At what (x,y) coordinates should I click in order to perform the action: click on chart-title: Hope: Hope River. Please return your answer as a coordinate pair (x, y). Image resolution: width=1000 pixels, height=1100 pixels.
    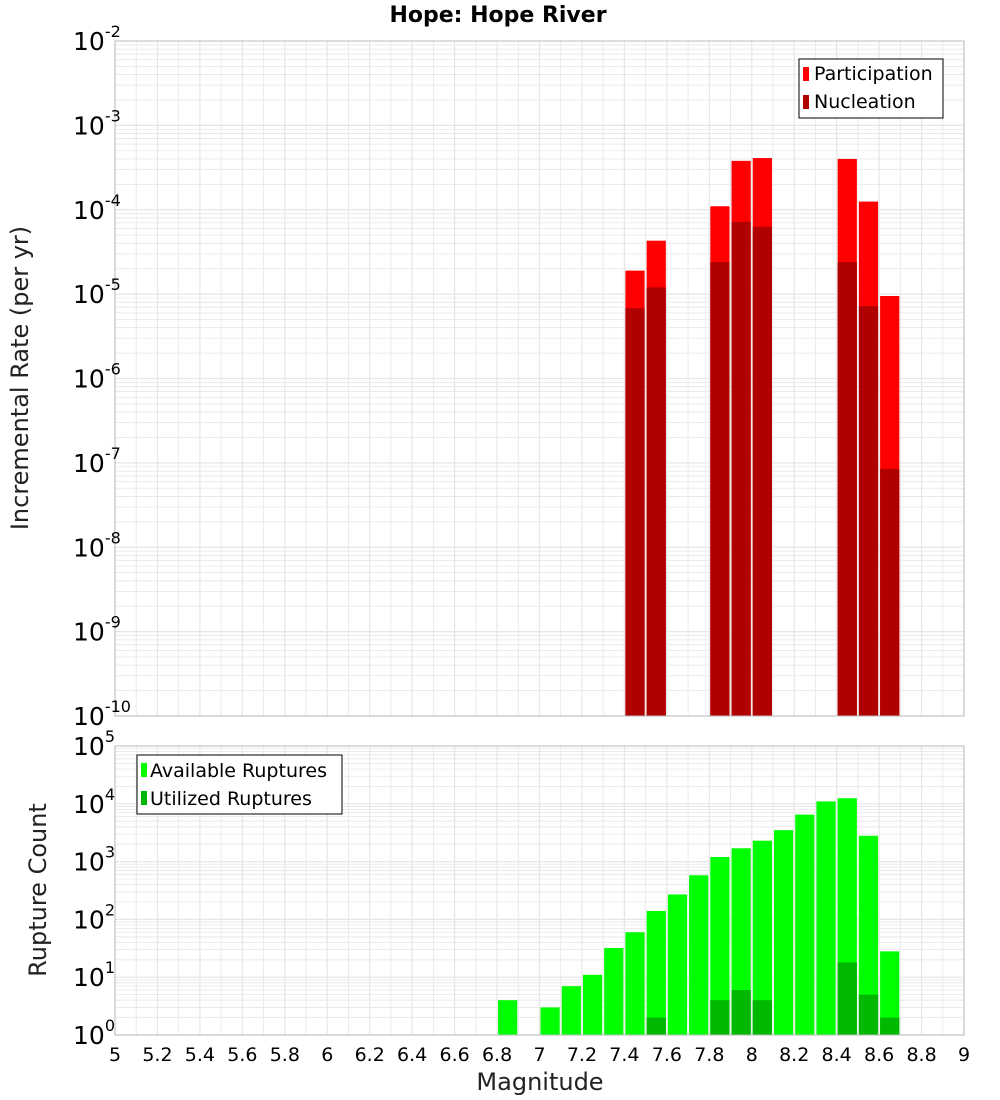
    Looking at the image, I should click on (497, 15).